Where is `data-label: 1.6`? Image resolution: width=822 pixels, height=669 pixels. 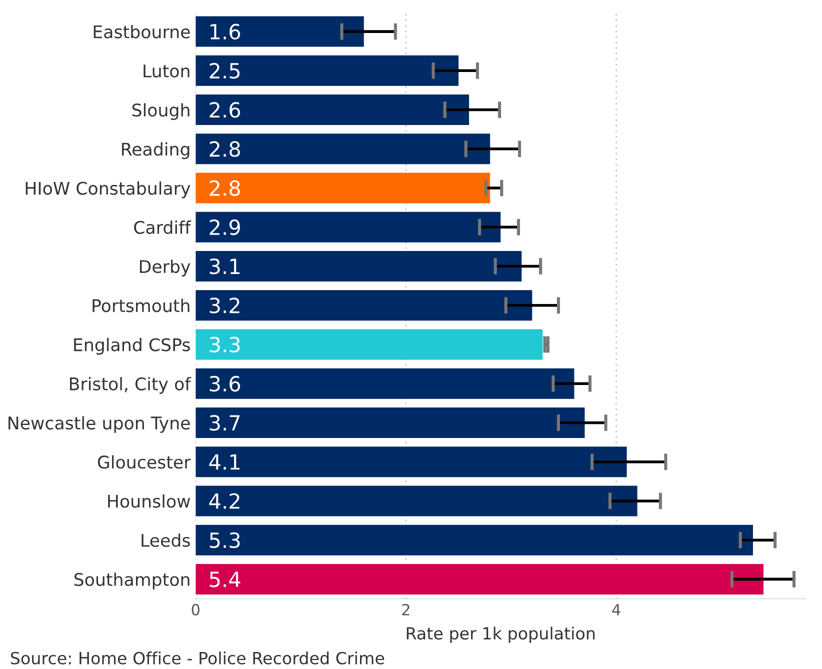 data-label: 1.6 is located at coordinates (225, 32).